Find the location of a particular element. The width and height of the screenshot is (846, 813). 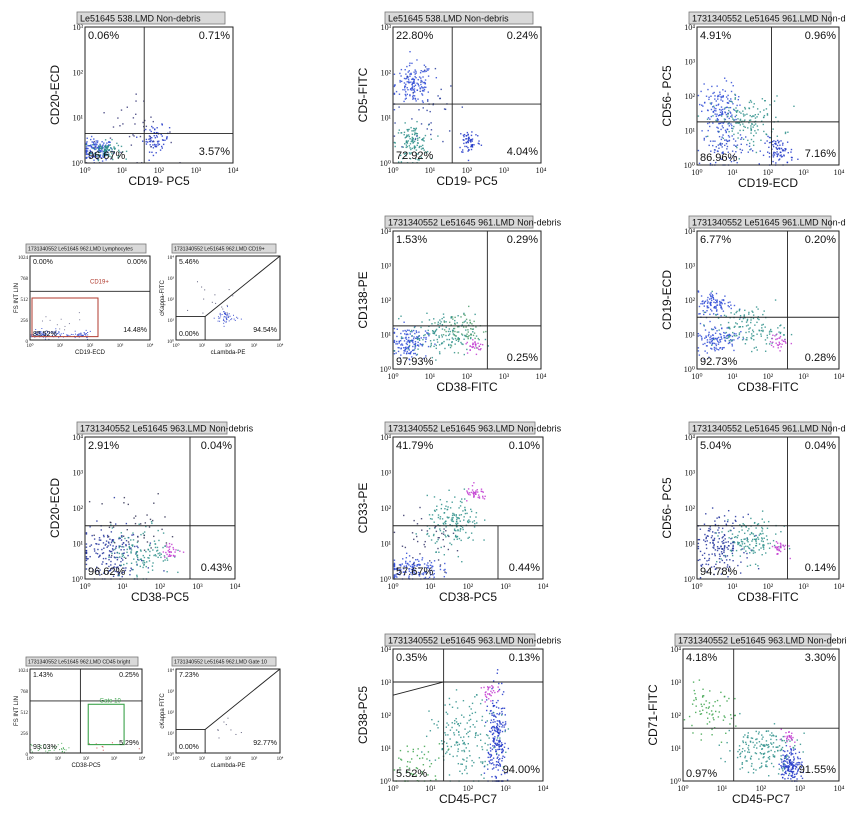

quadrant-percent-ll: 0.00% is located at coordinates (189, 334).